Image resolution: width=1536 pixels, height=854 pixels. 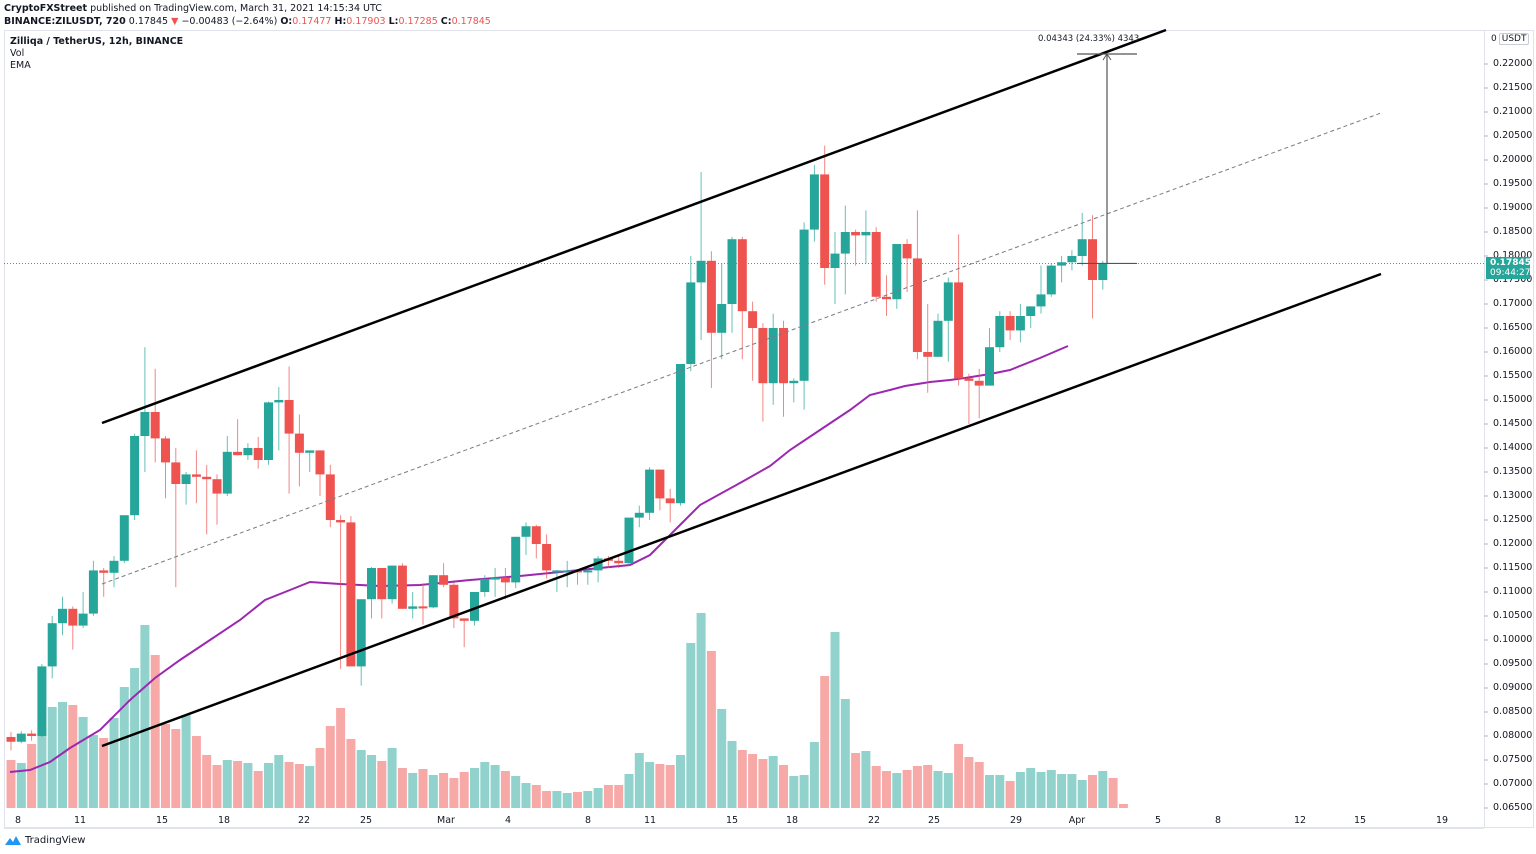 What do you see at coordinates (1442, 820) in the screenshot?
I see `time-tick: 19` at bounding box center [1442, 820].